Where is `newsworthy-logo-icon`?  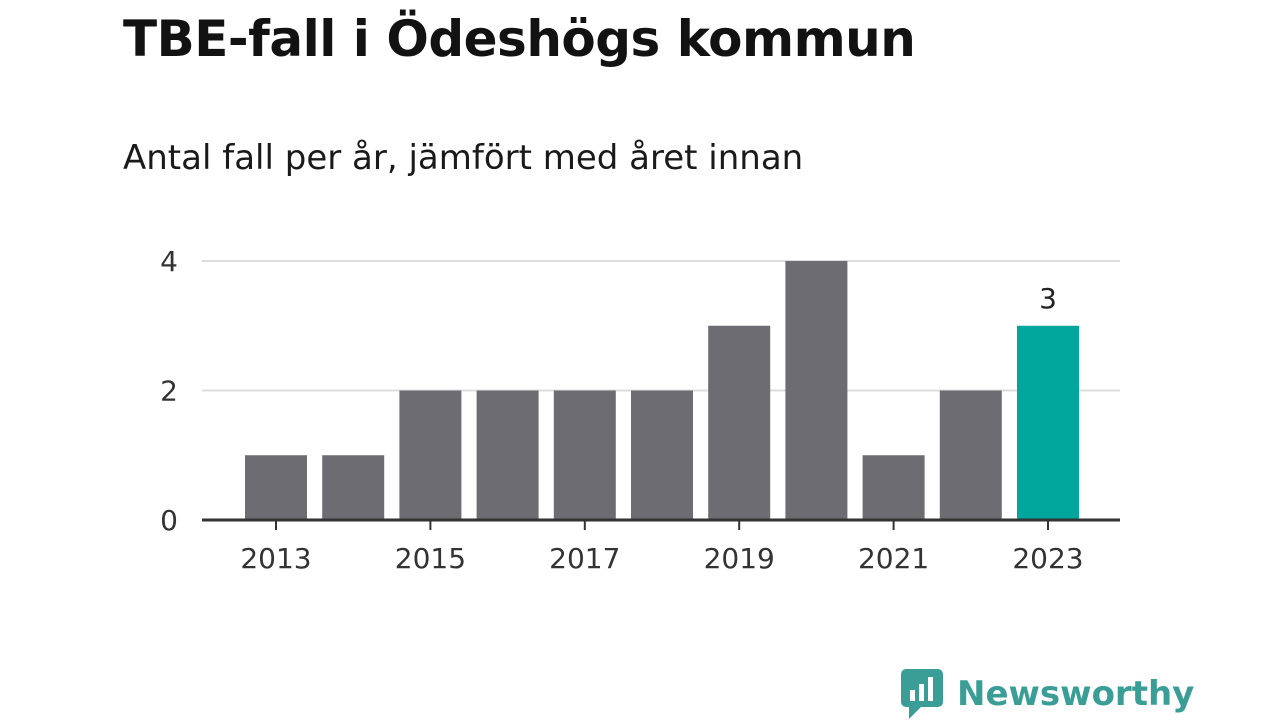 newsworthy-logo-icon is located at coordinates (922, 694).